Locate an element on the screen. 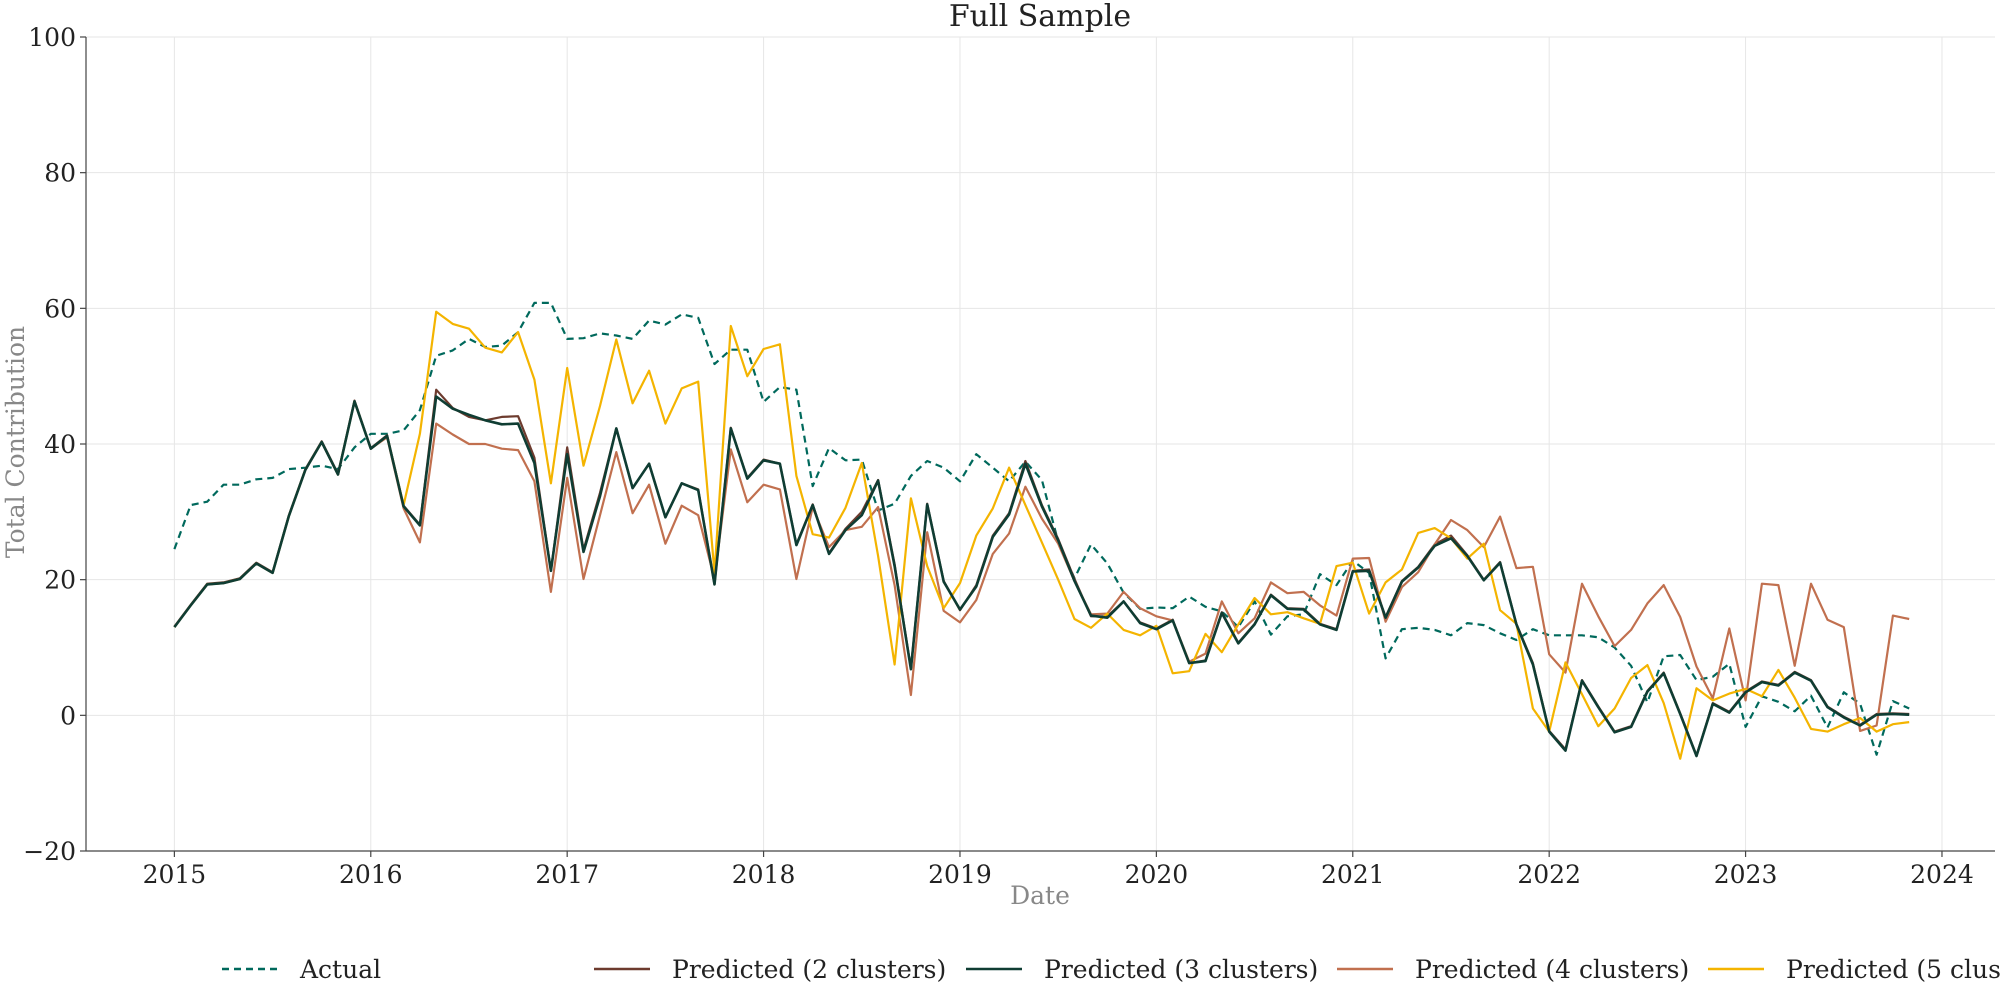 The image size is (2000, 1000). x-tick-label: 2022 is located at coordinates (1549, 874).